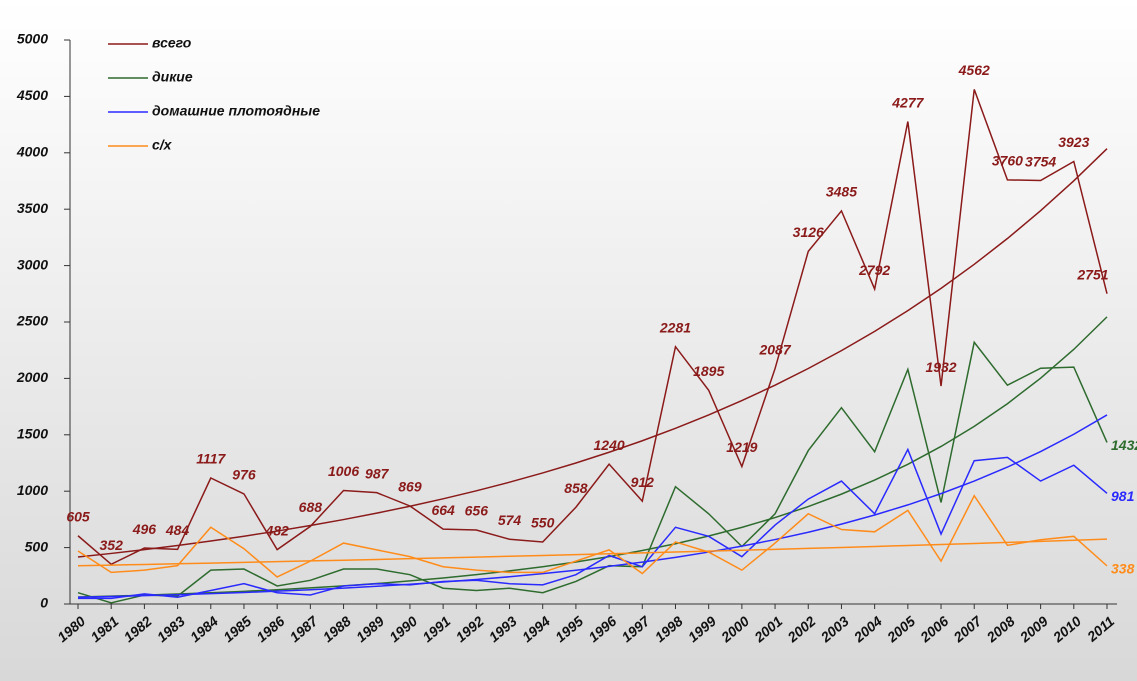 This screenshot has width=1137, height=681. I want to click on y-tick-label: 4500, so click(32, 95).